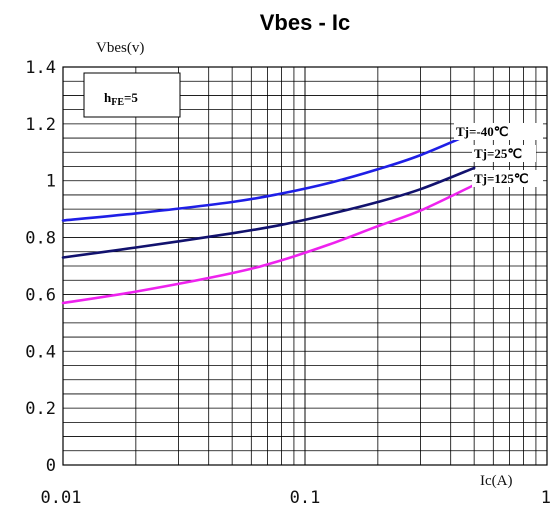  What do you see at coordinates (120, 48) in the screenshot?
I see `y-axis-label: Vbes(v)` at bounding box center [120, 48].